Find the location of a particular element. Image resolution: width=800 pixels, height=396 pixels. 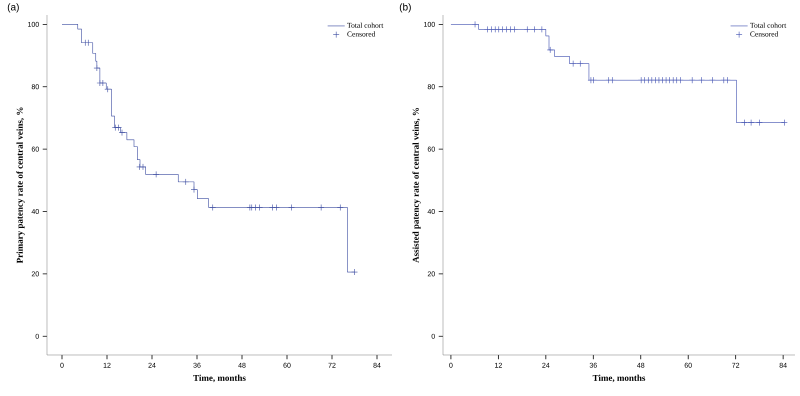

y-axis-title: Primary patency rate of central veins, % is located at coordinates (20, 185).